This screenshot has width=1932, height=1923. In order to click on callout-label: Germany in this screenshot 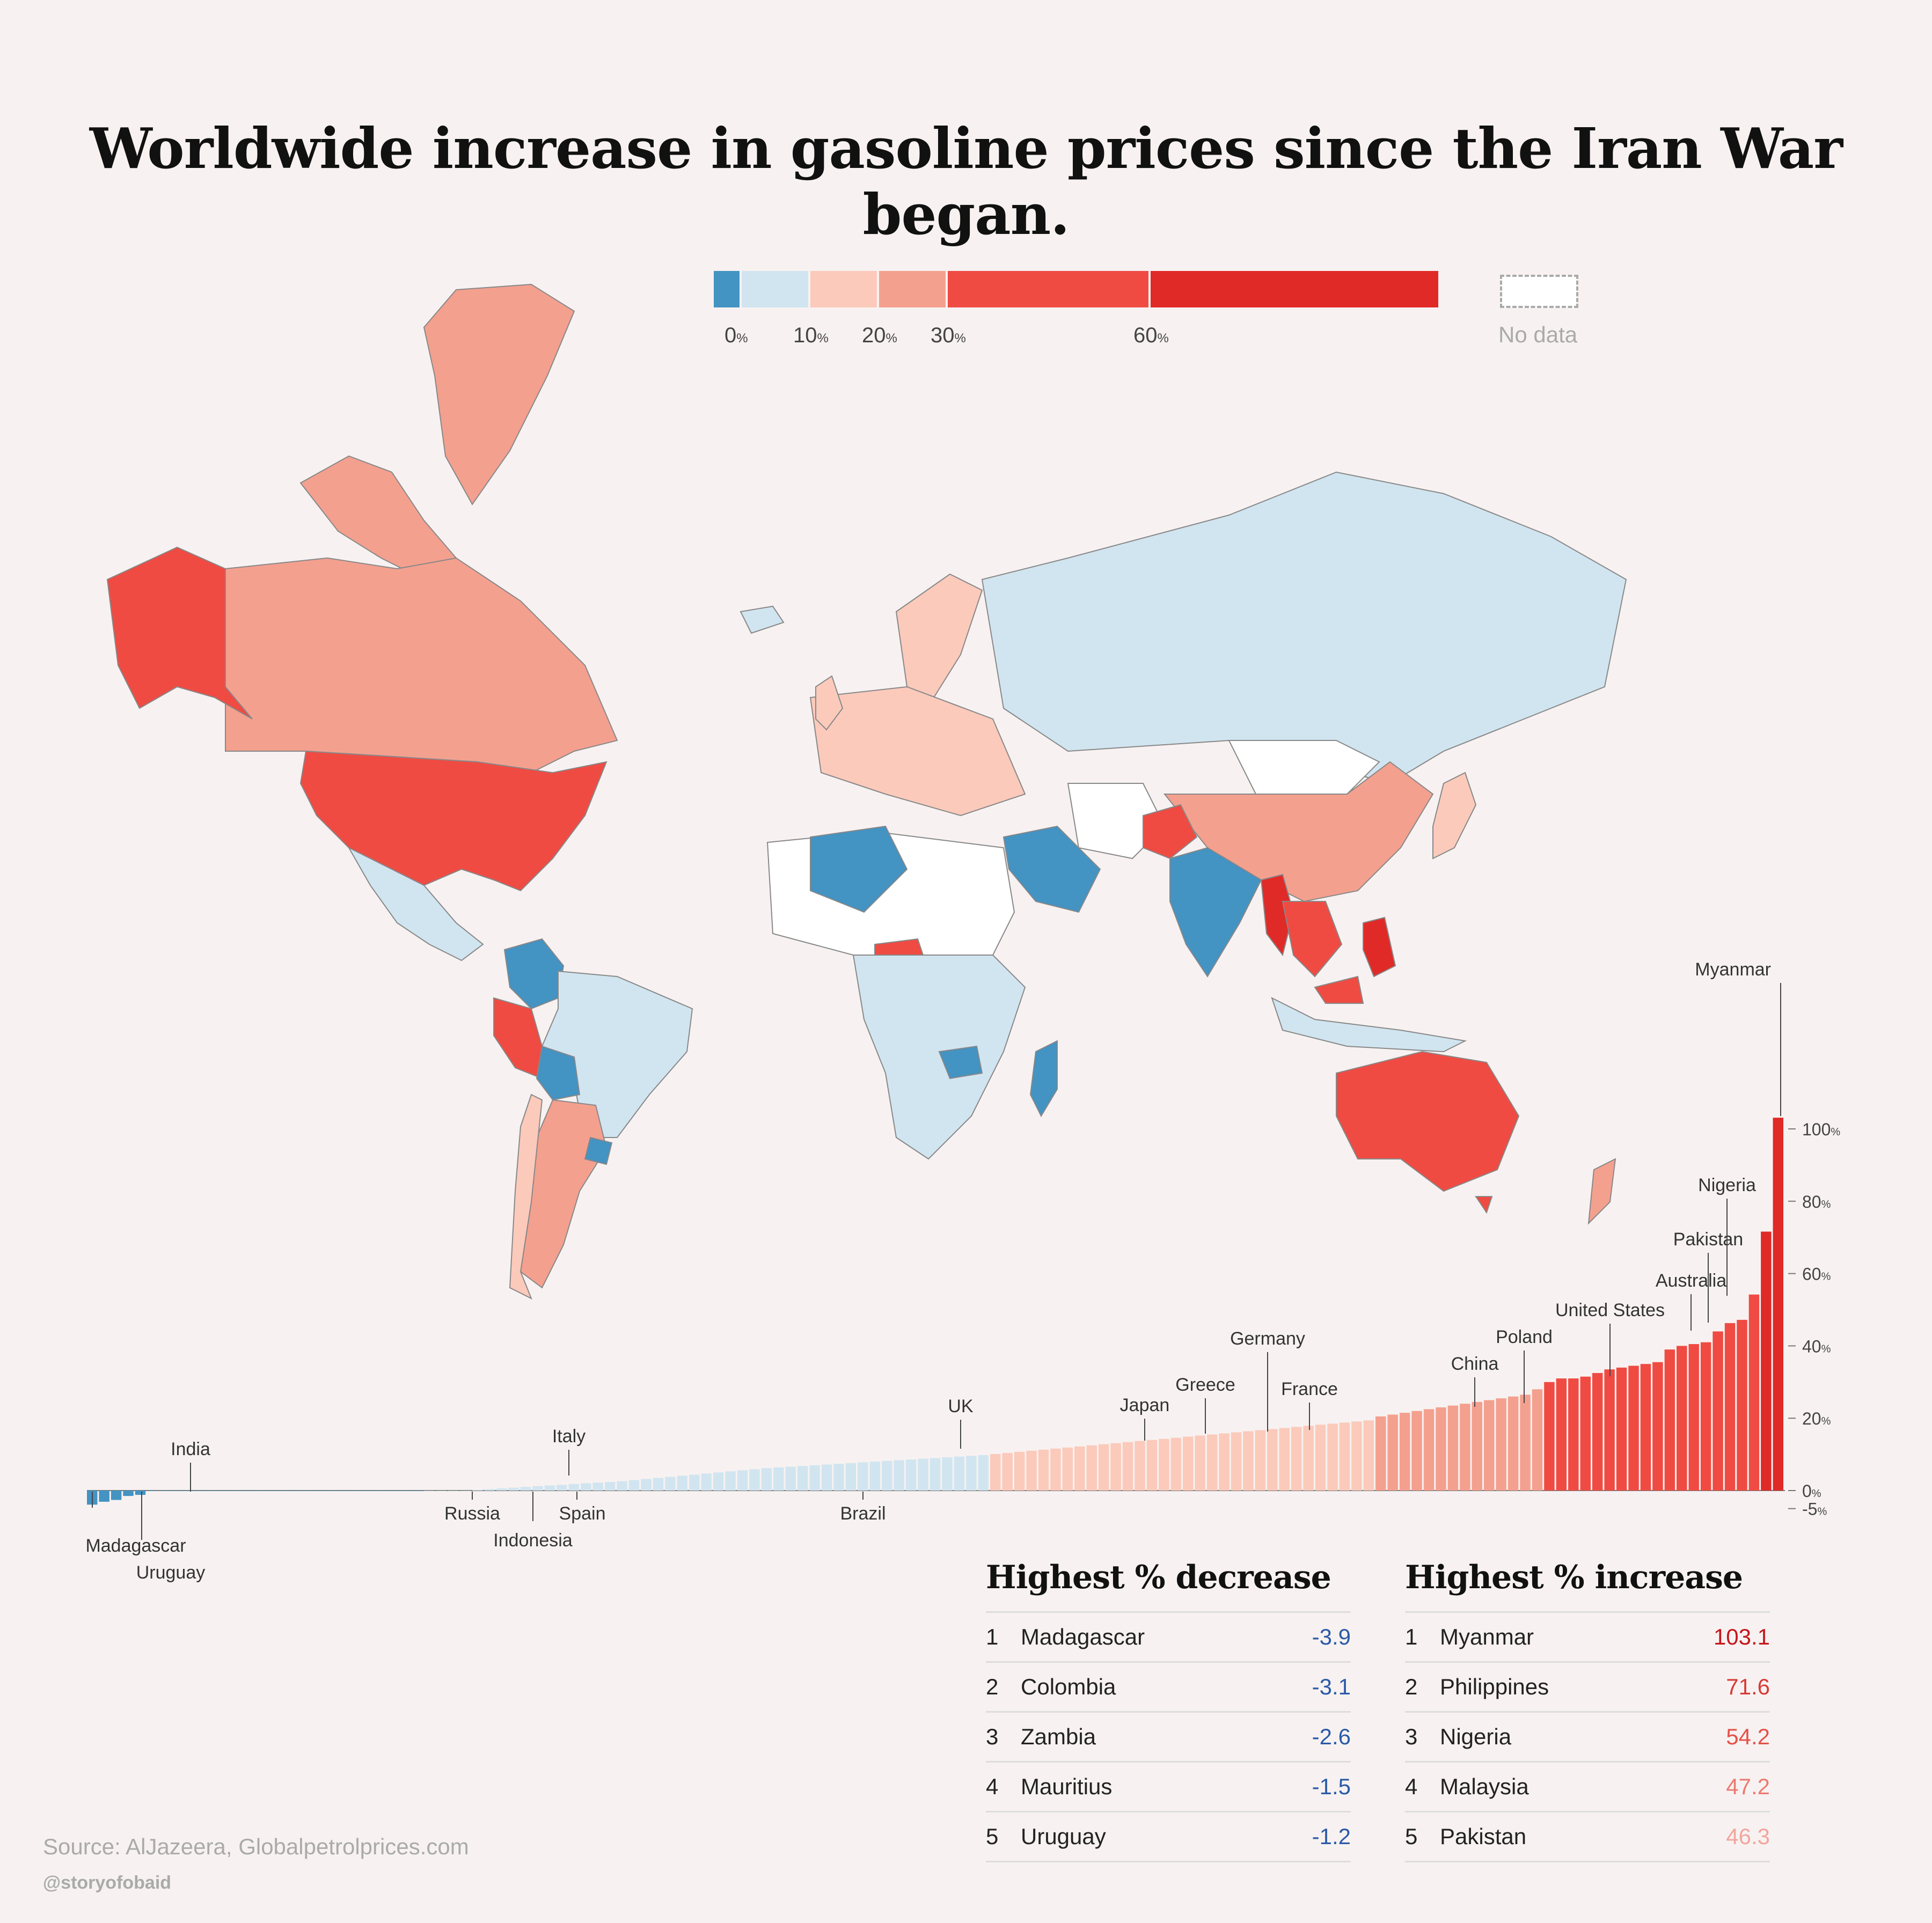, I will do `click(1267, 1339)`.